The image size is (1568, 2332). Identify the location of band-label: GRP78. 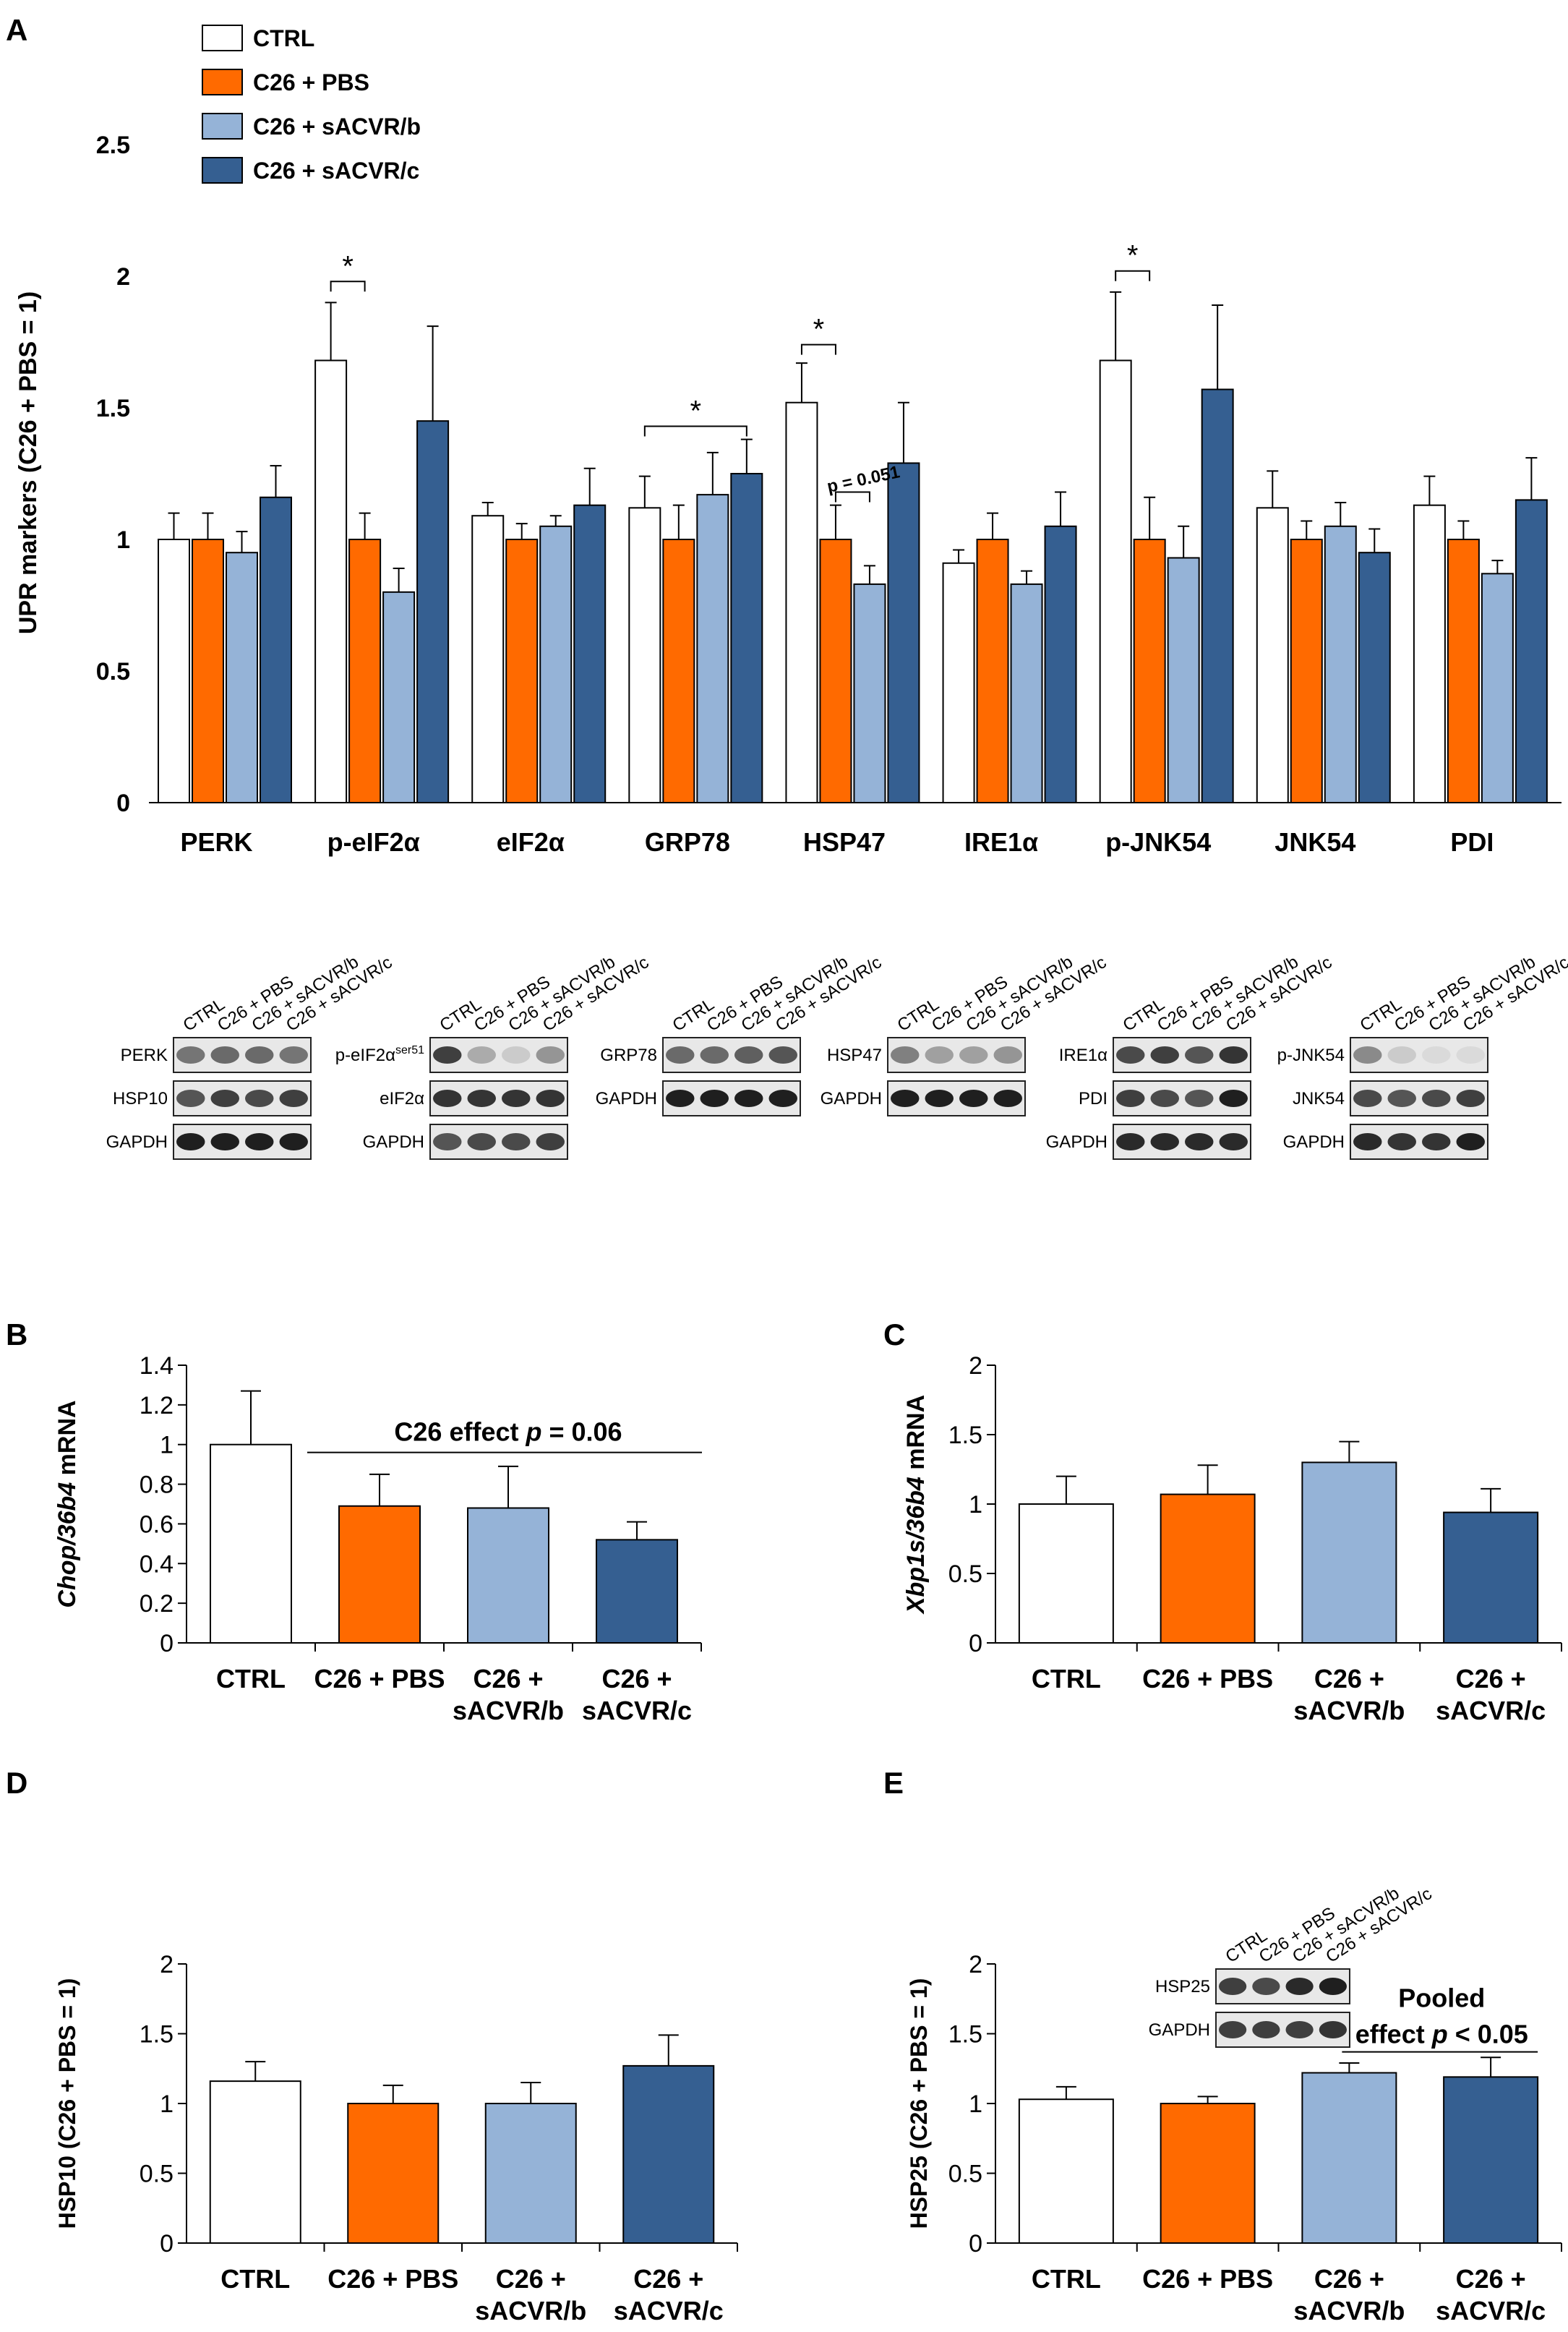
(628, 1055).